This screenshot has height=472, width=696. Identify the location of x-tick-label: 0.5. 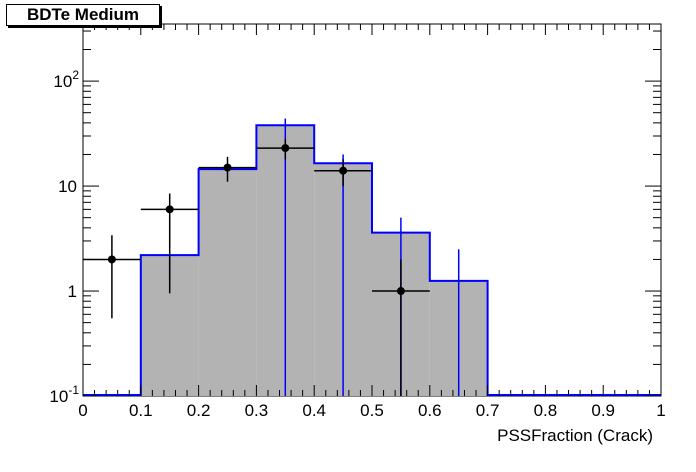
(372, 410).